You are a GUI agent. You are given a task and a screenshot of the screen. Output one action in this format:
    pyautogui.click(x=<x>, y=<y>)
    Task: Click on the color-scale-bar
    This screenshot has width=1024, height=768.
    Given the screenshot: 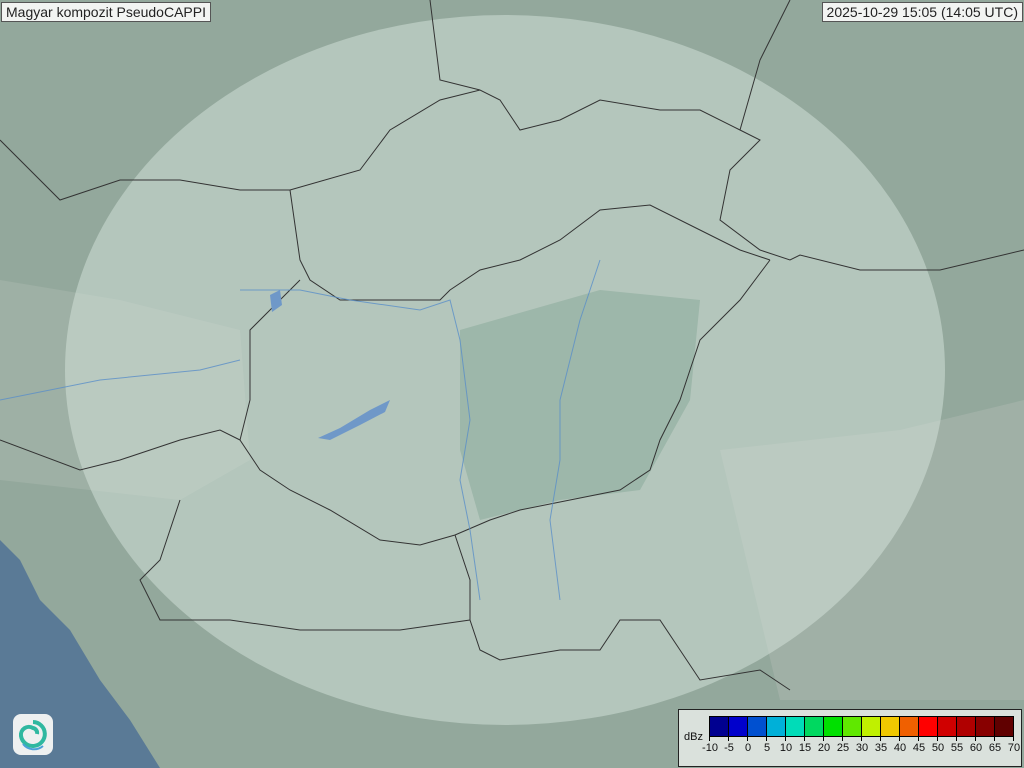 What is the action you would take?
    pyautogui.click(x=861, y=726)
    